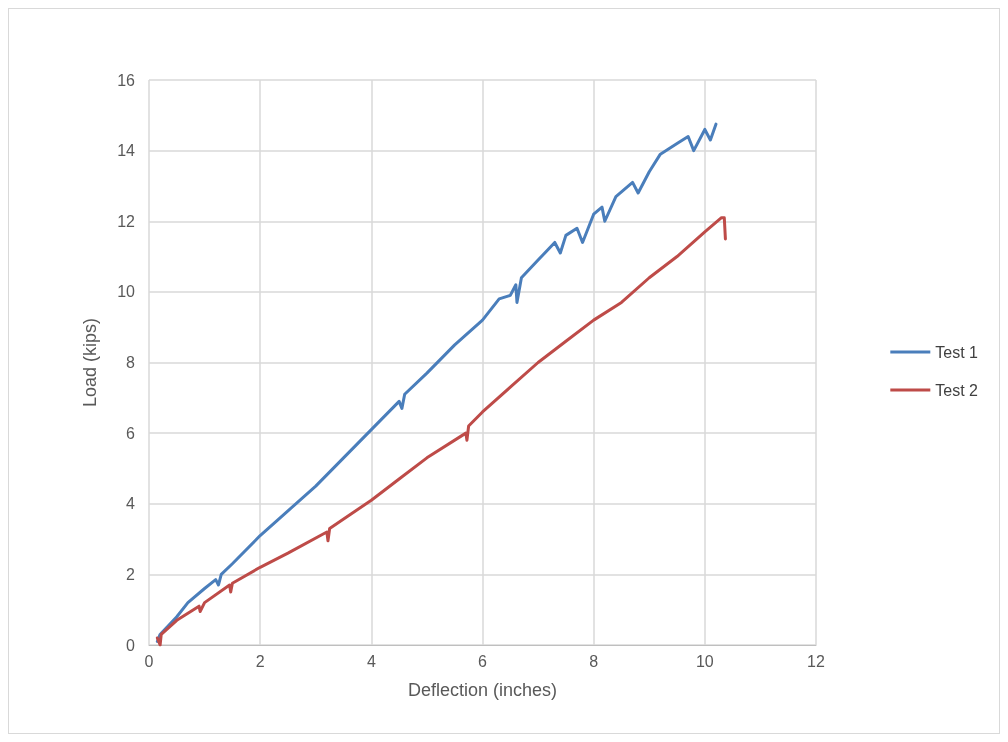  What do you see at coordinates (131, 433) in the screenshot?
I see `y-tick-label: 6` at bounding box center [131, 433].